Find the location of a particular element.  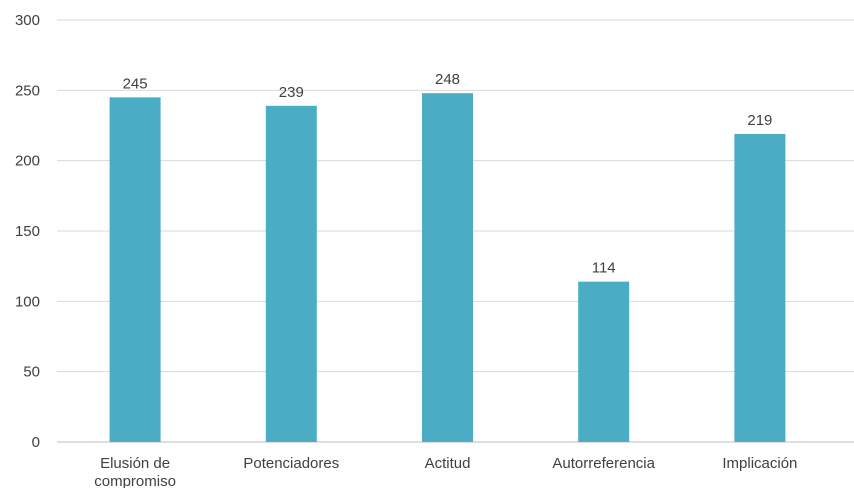

x-category-label: Potenciadores is located at coordinates (291, 463).